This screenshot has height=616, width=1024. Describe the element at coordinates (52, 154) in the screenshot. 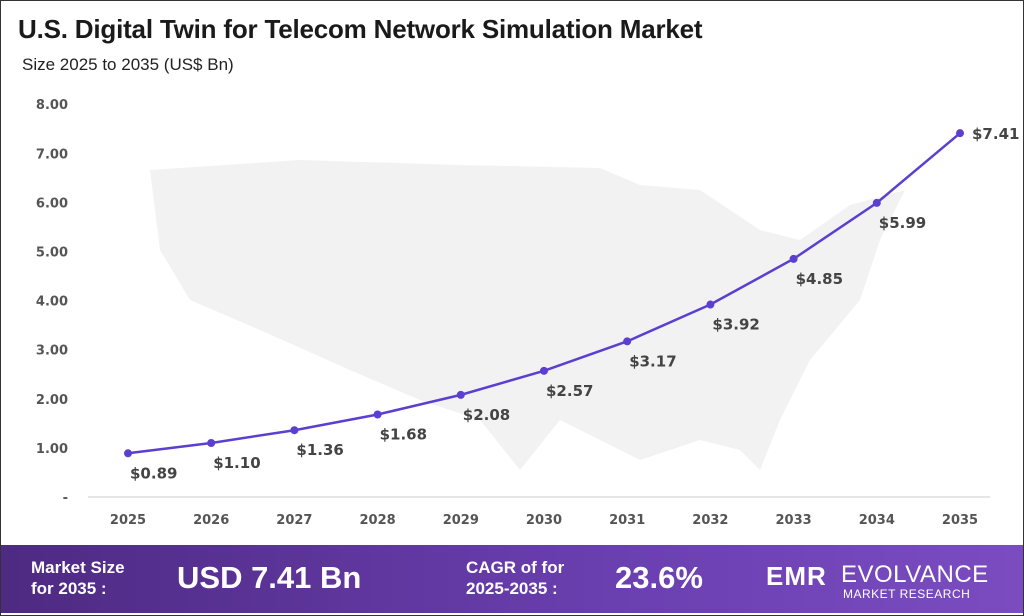

I see `y-tick-label: 7.00` at that location.